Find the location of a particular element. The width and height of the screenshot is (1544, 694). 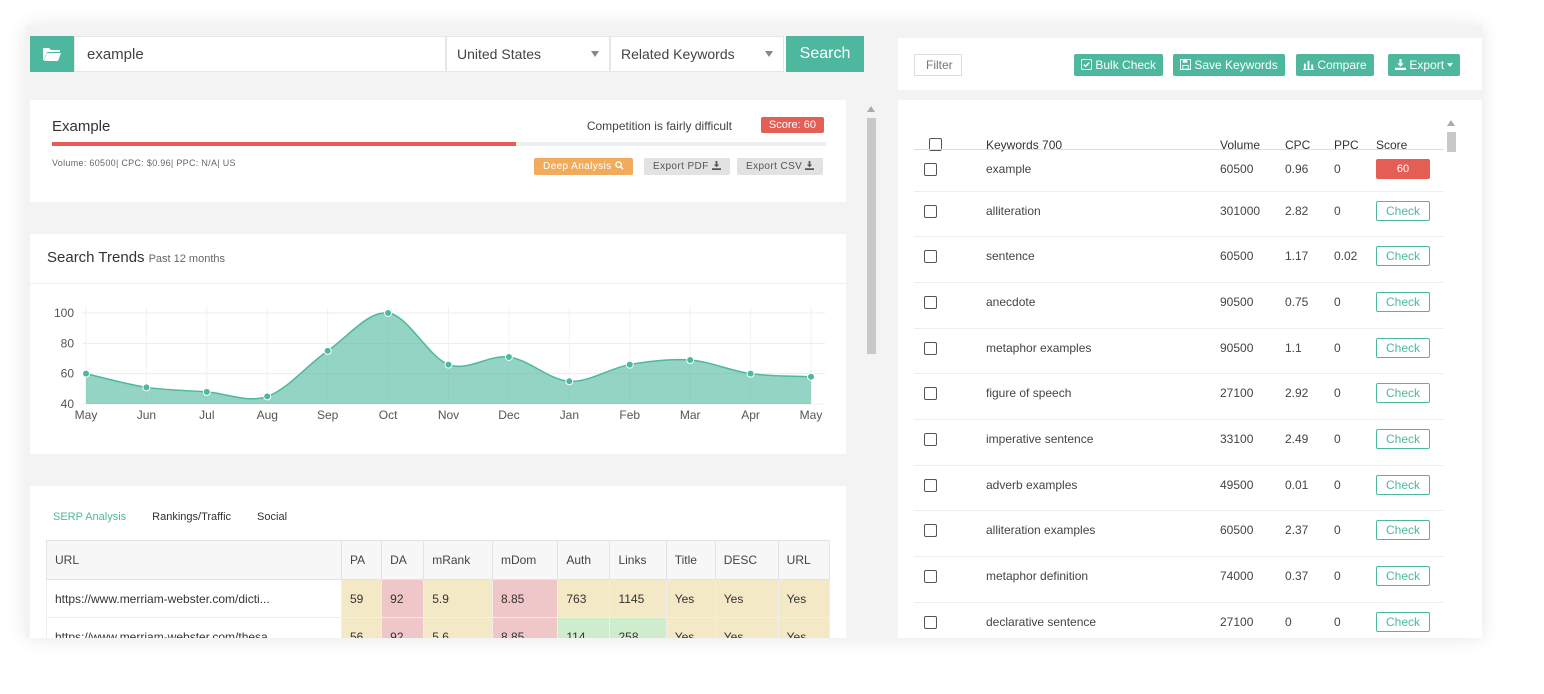

keyword-link: metaphor definition is located at coordinates (1037, 576).